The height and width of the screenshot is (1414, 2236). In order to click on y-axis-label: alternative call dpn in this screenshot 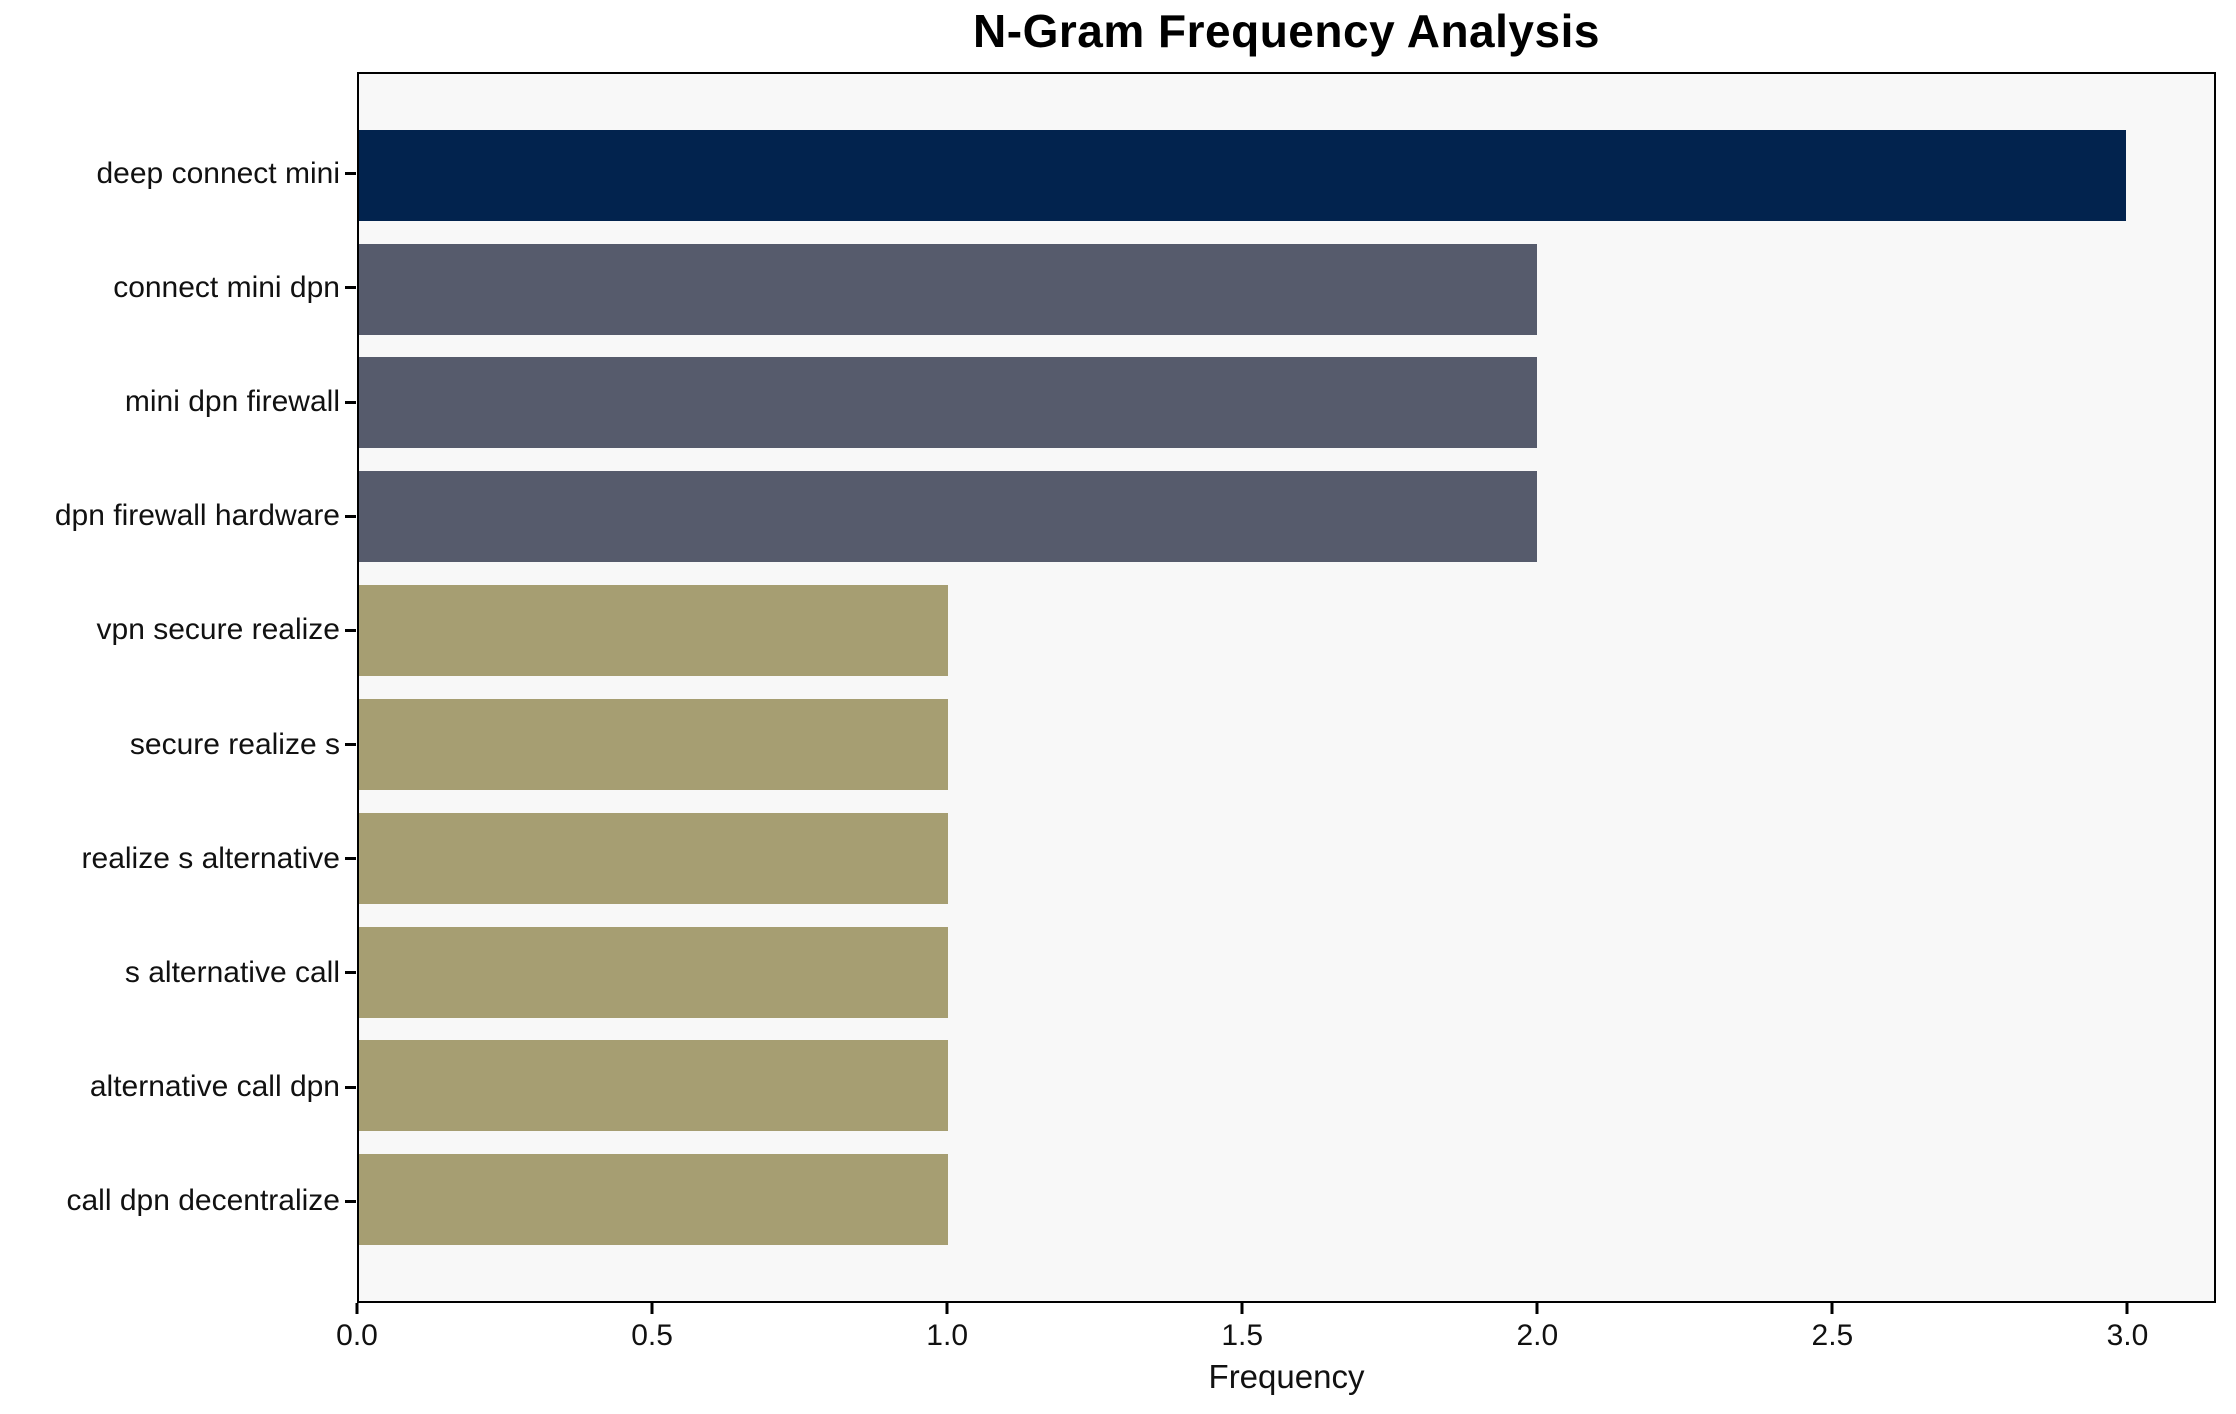, I will do `click(214, 1087)`.